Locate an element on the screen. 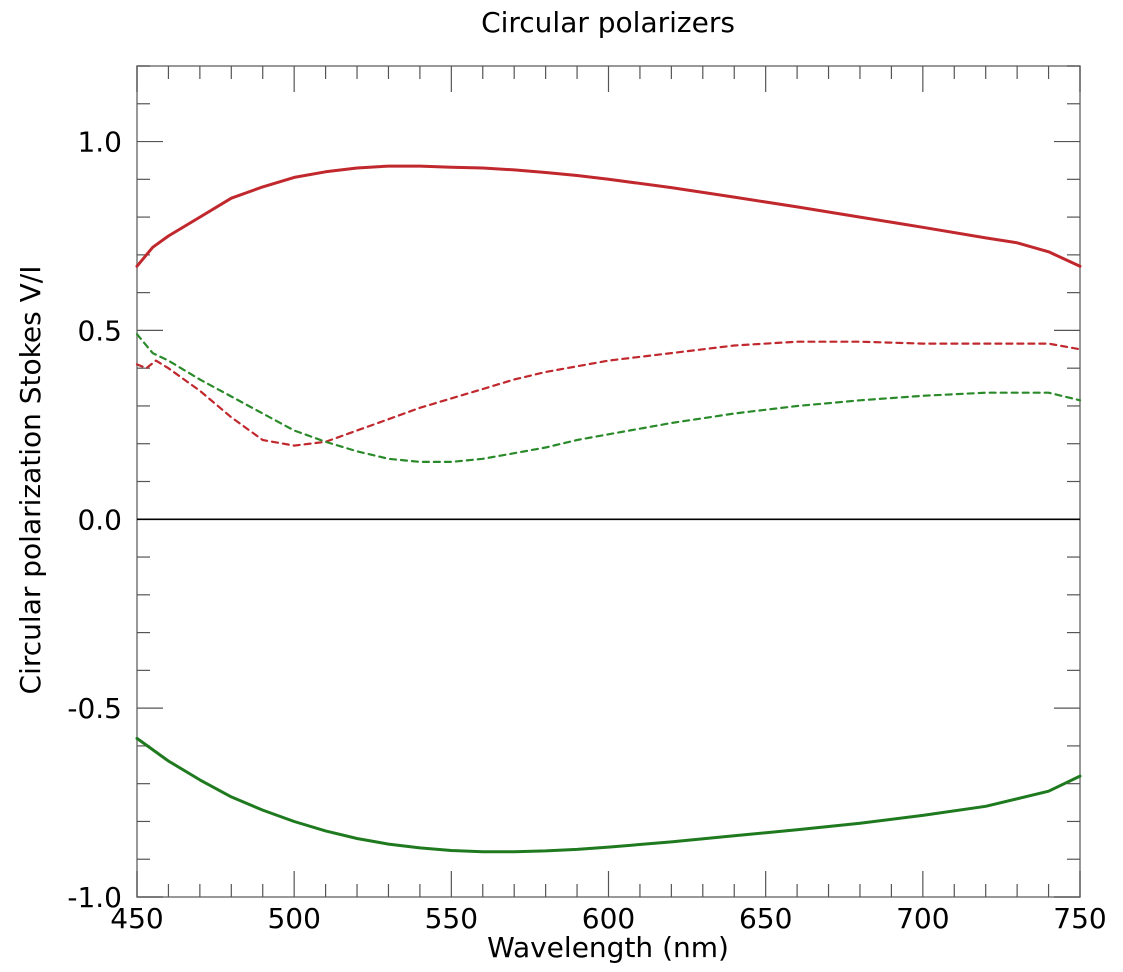  x-tick-label: 550 is located at coordinates (451, 918).